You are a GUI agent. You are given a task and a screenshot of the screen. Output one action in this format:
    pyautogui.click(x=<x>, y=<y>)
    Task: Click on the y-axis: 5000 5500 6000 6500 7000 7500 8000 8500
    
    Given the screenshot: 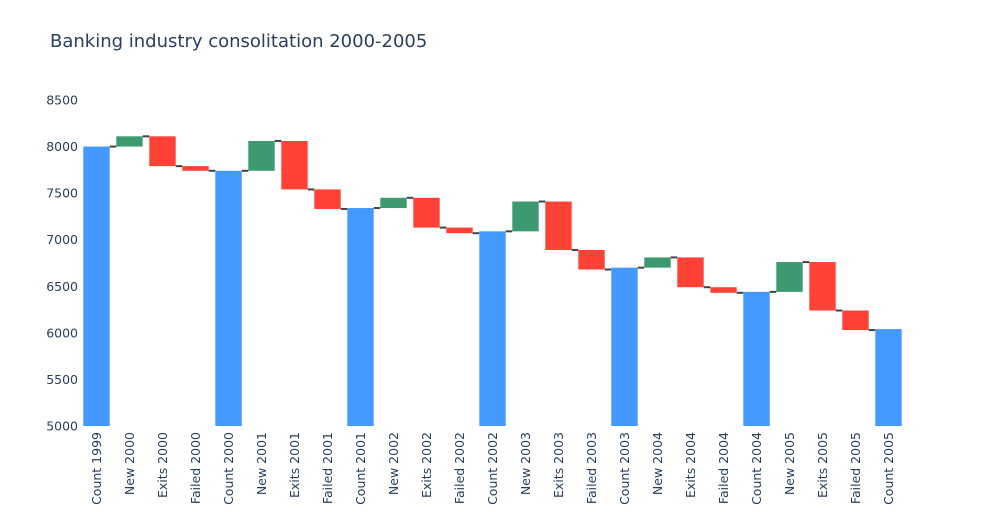 What is the action you would take?
    pyautogui.click(x=62, y=263)
    